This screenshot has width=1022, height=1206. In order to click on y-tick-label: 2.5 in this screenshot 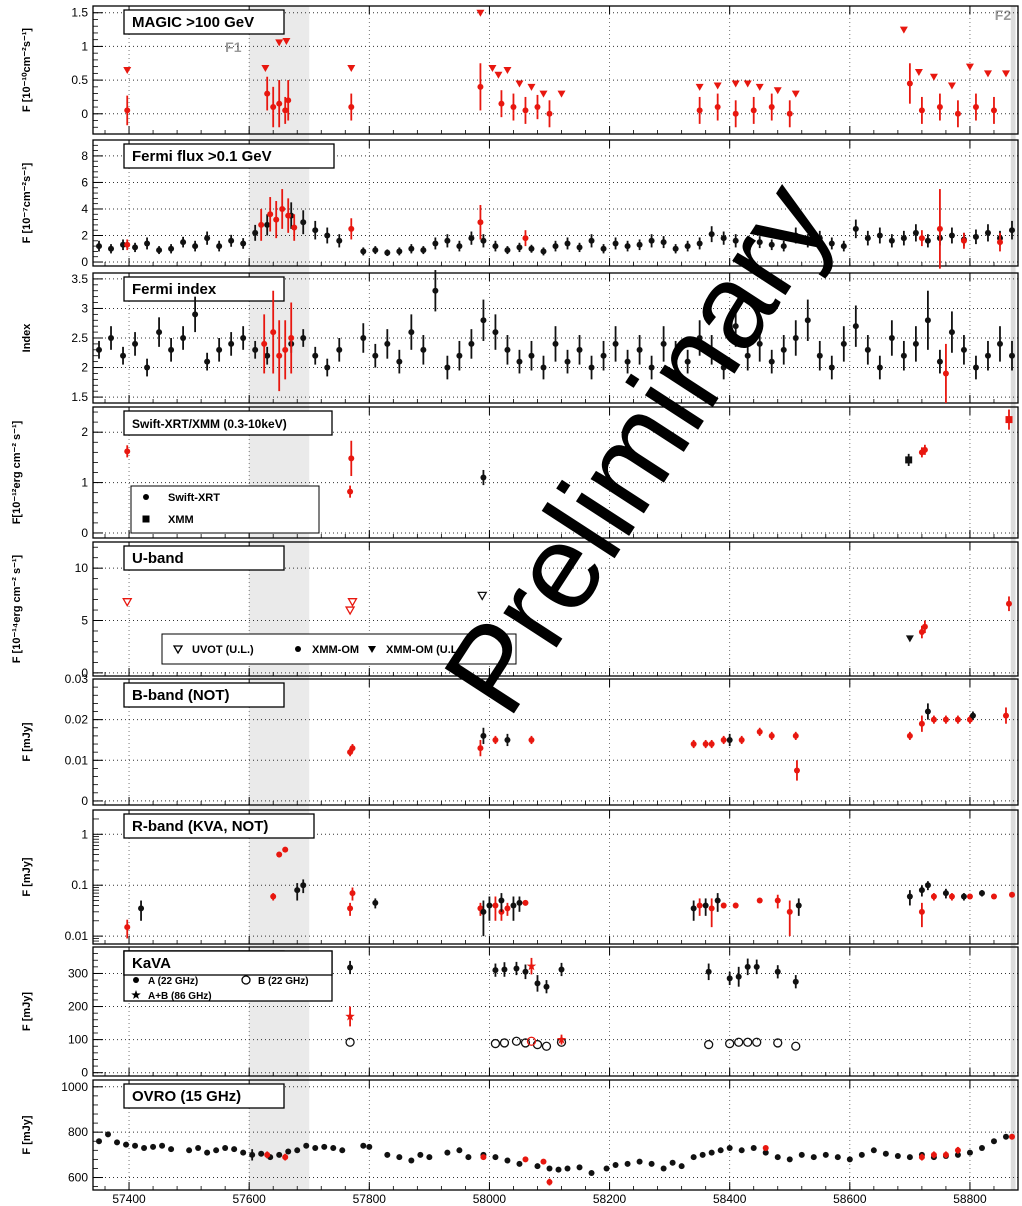, I will do `click(79, 338)`.